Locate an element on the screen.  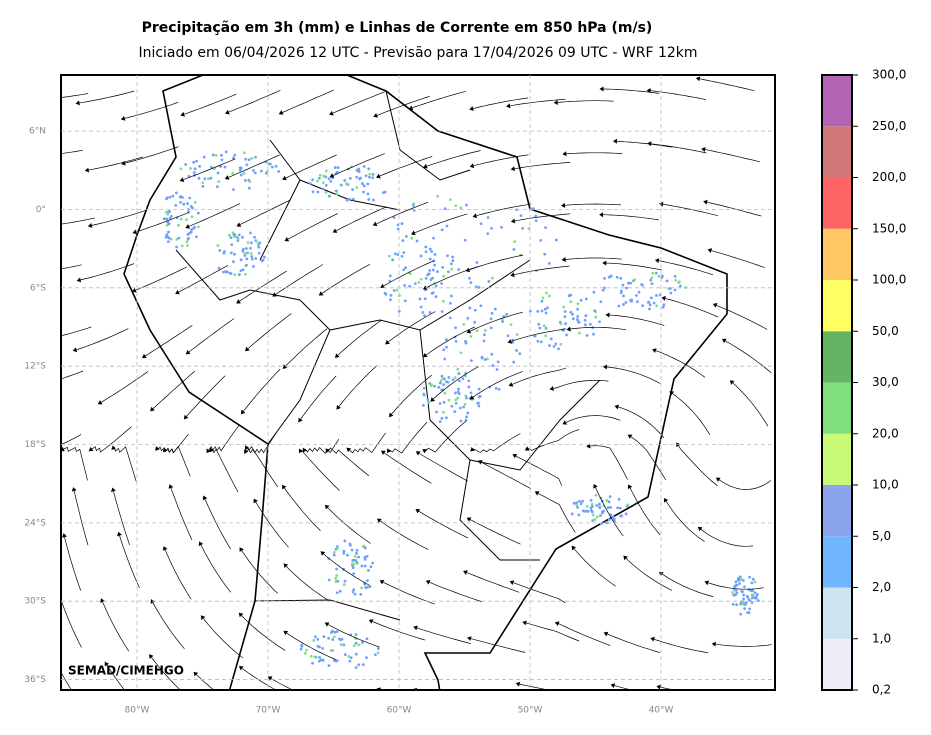
lat-tick-label: 12°S is located at coordinates (35, 367).